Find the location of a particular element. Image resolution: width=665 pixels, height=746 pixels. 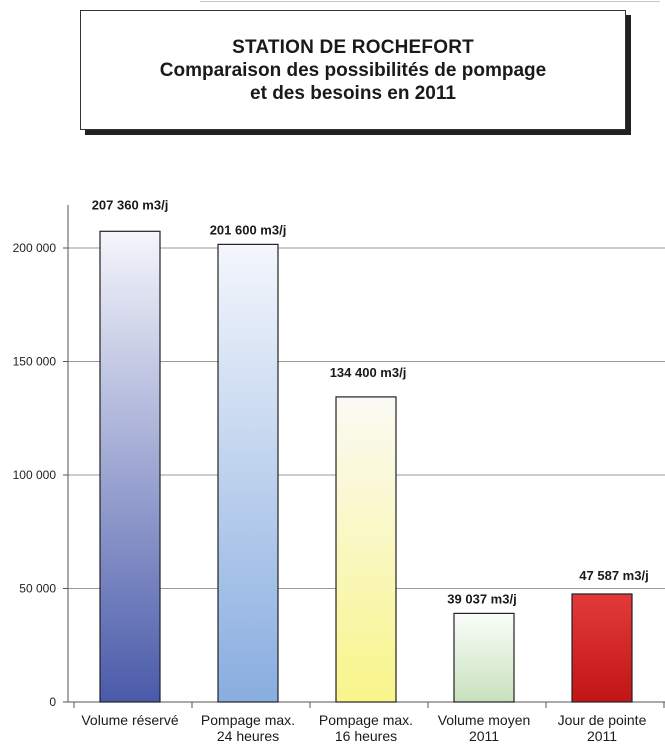

y-tick-label: 0 is located at coordinates (52, 702).